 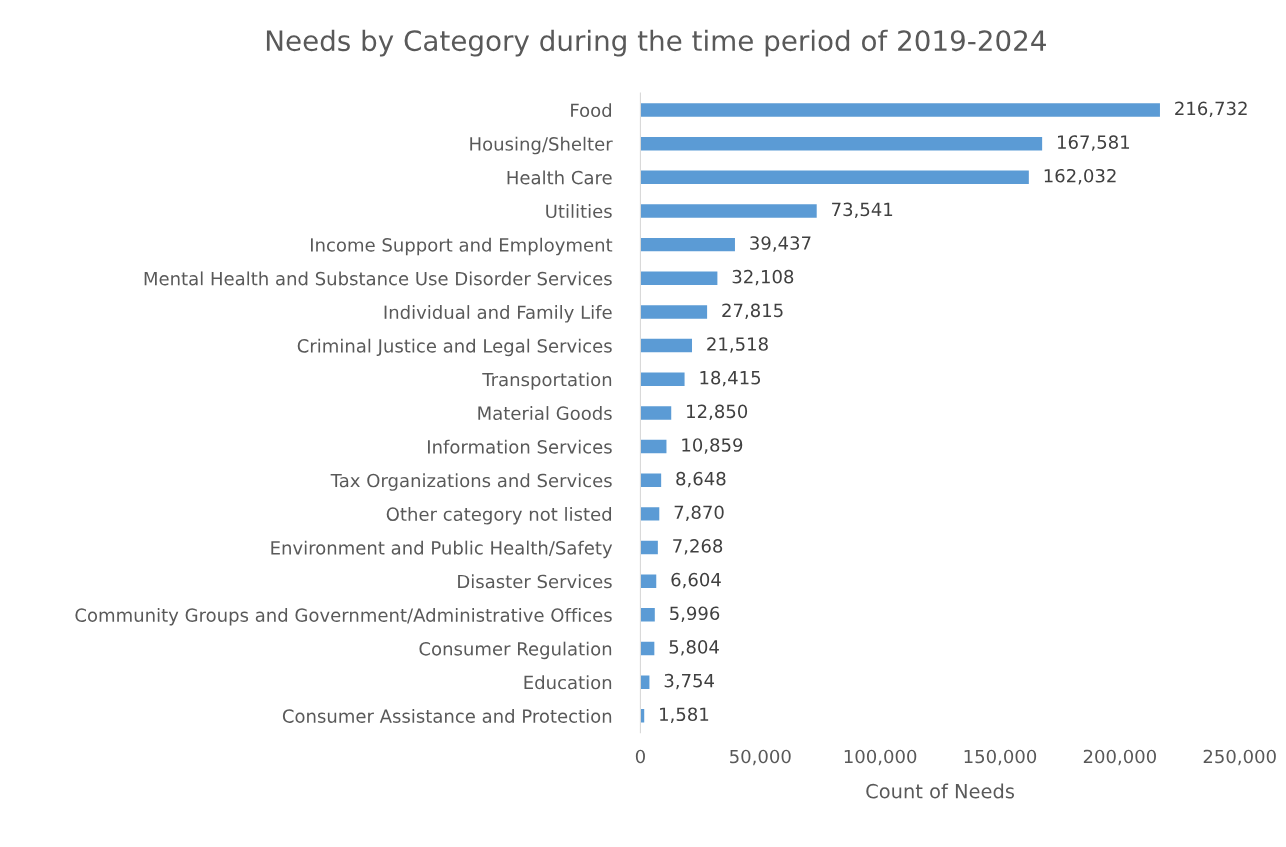 I want to click on chart-title: Needs by Category during the time period of 2019-2024, so click(x=656, y=43).